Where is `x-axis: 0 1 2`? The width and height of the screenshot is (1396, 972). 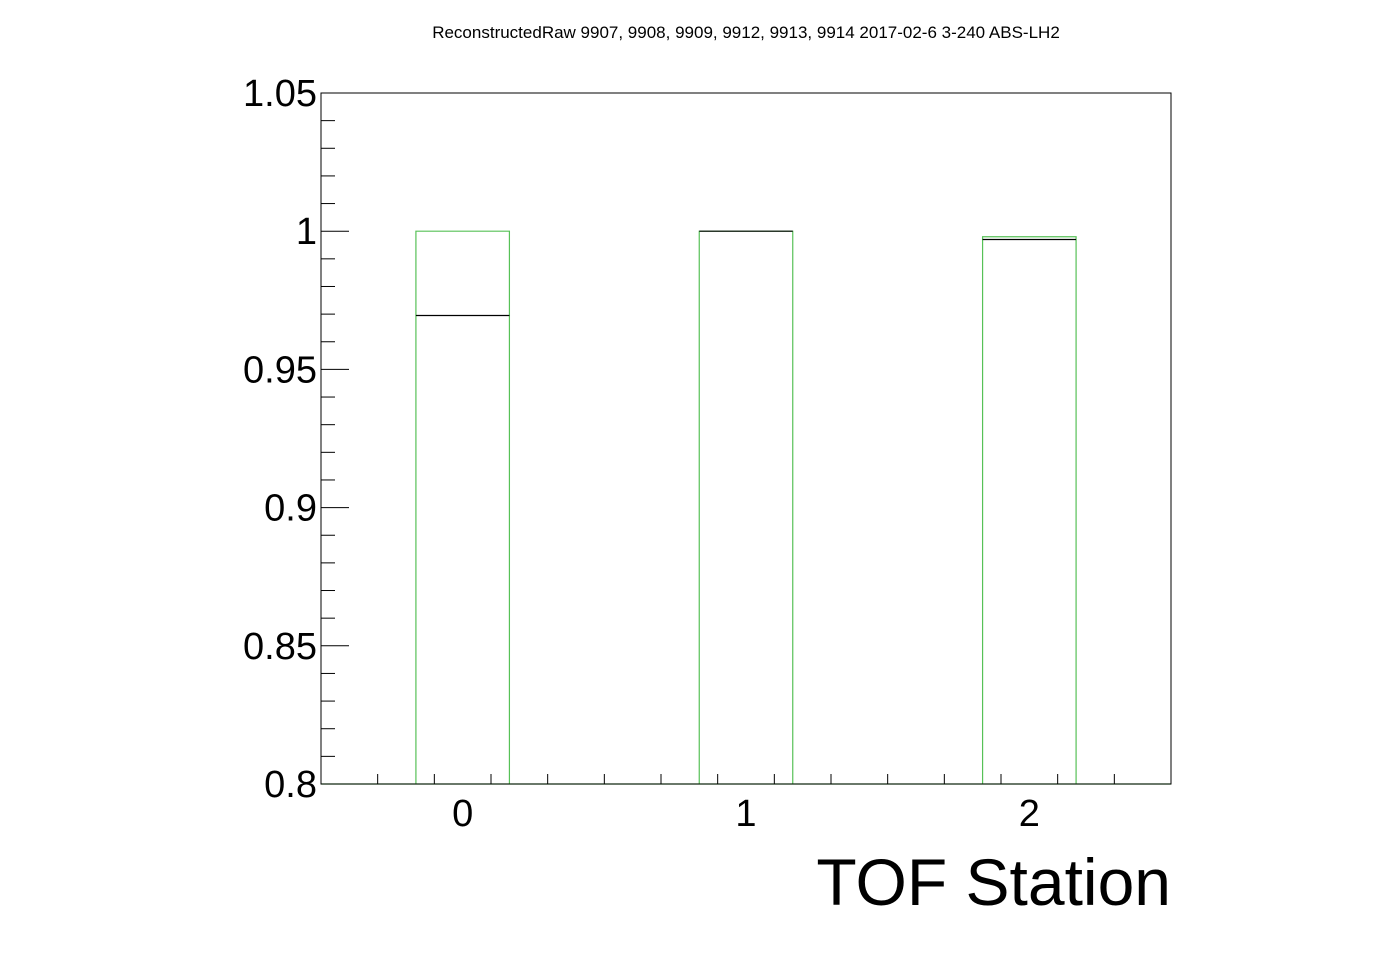
x-axis: 0 1 2 is located at coordinates (746, 804).